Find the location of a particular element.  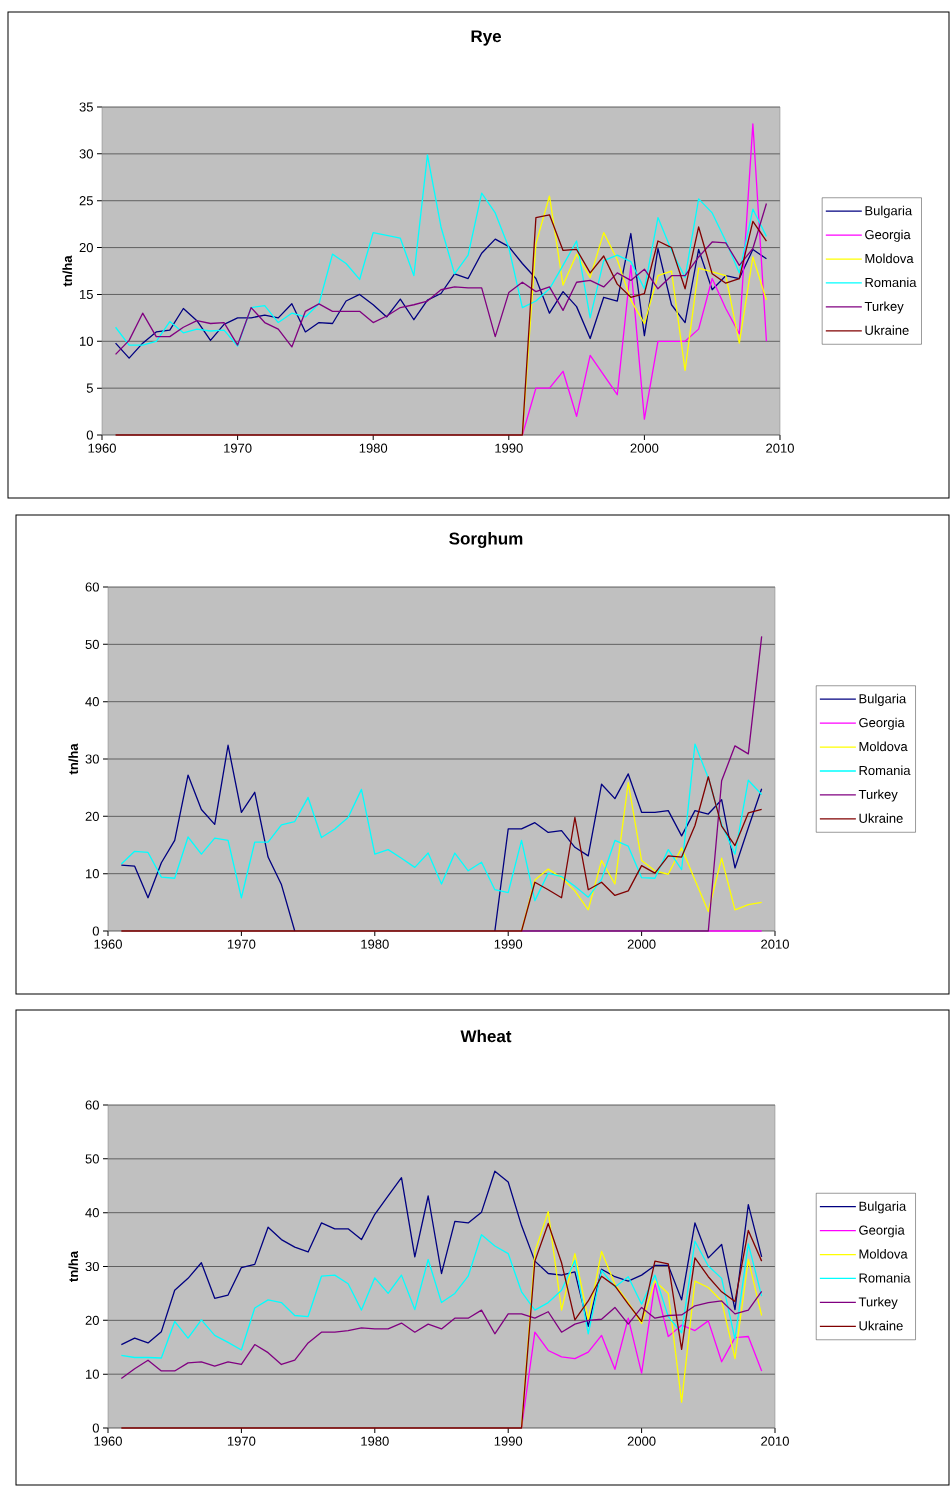

y-tick-label: 35 is located at coordinates (86, 107).